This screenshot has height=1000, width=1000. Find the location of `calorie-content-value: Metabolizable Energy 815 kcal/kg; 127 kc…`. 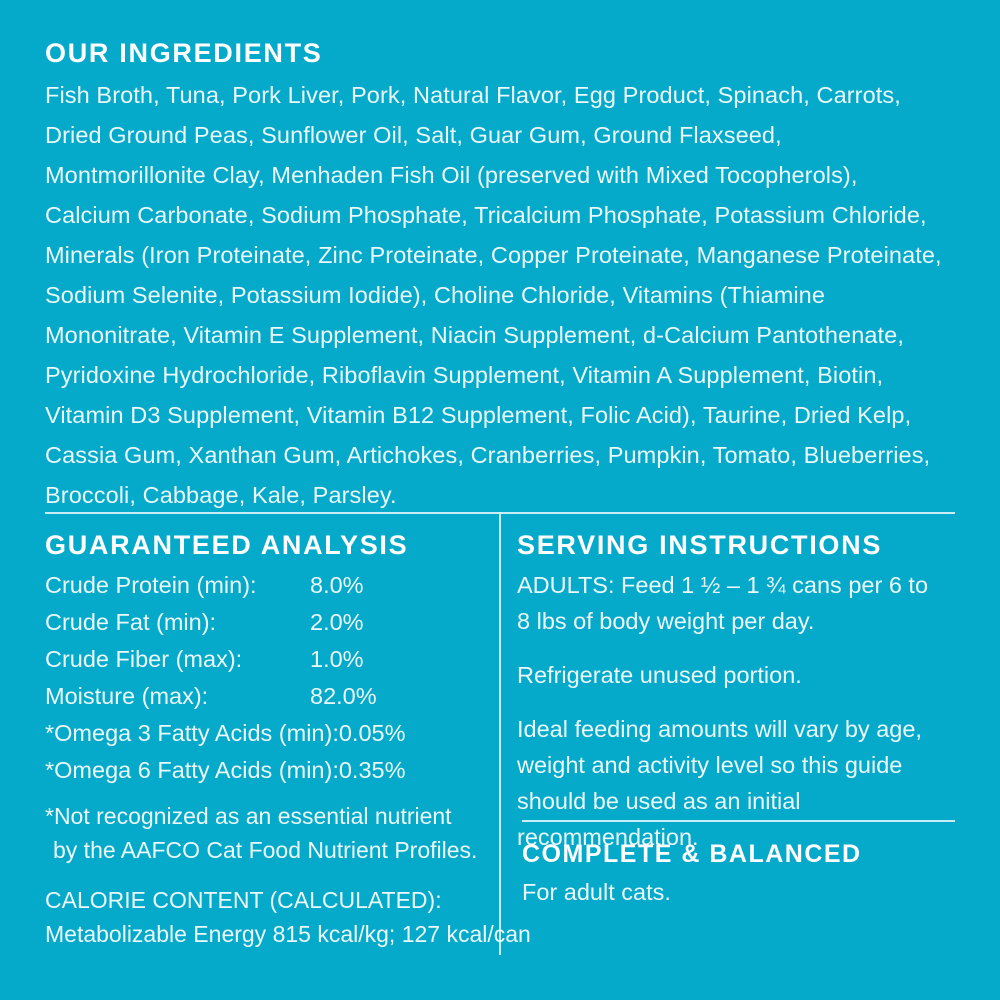

calorie-content-value: Metabolizable Energy 815 kcal/kg; 127 kc… is located at coordinates (288, 934).